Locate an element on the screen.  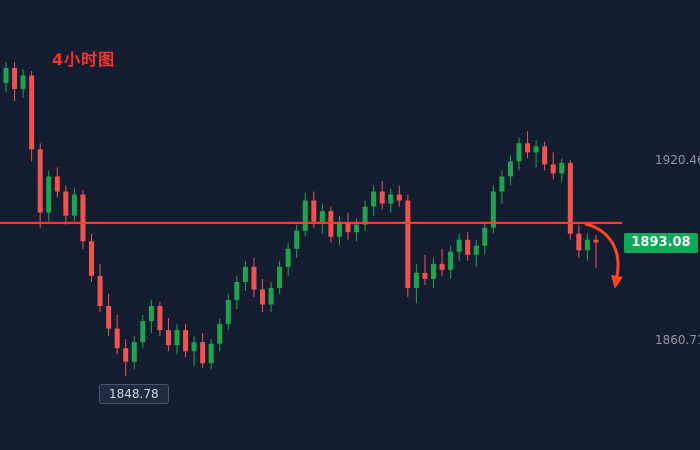
chart-title: 4小时图 is located at coordinates (84, 59).